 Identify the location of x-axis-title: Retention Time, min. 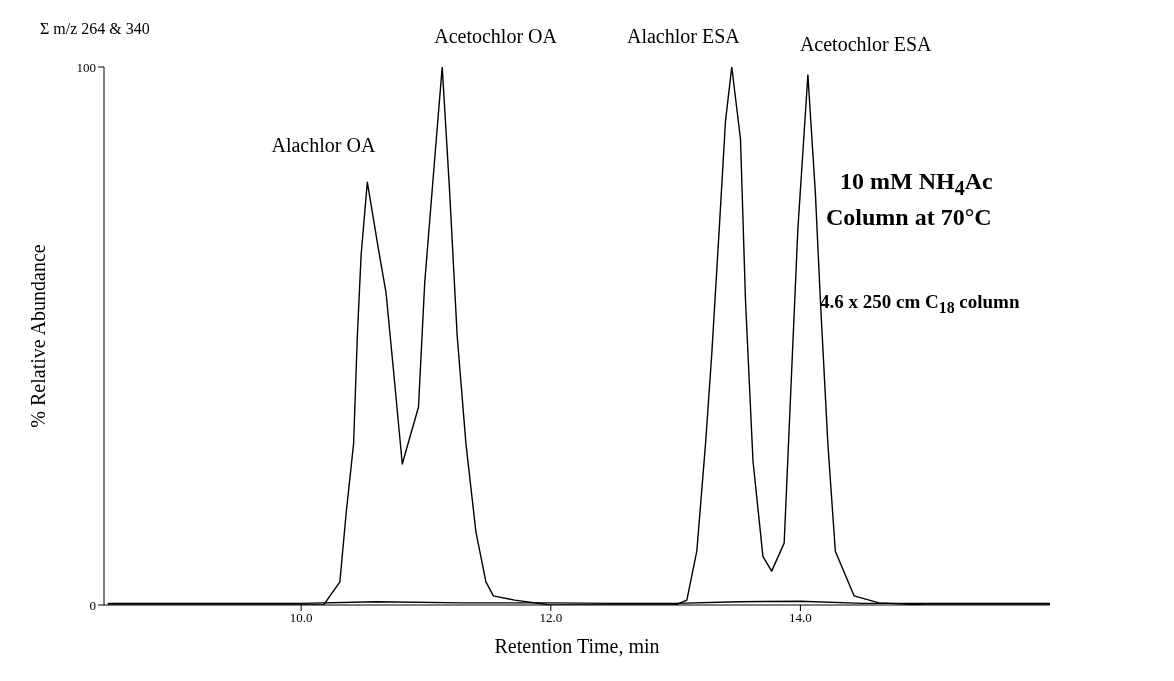
(577, 646).